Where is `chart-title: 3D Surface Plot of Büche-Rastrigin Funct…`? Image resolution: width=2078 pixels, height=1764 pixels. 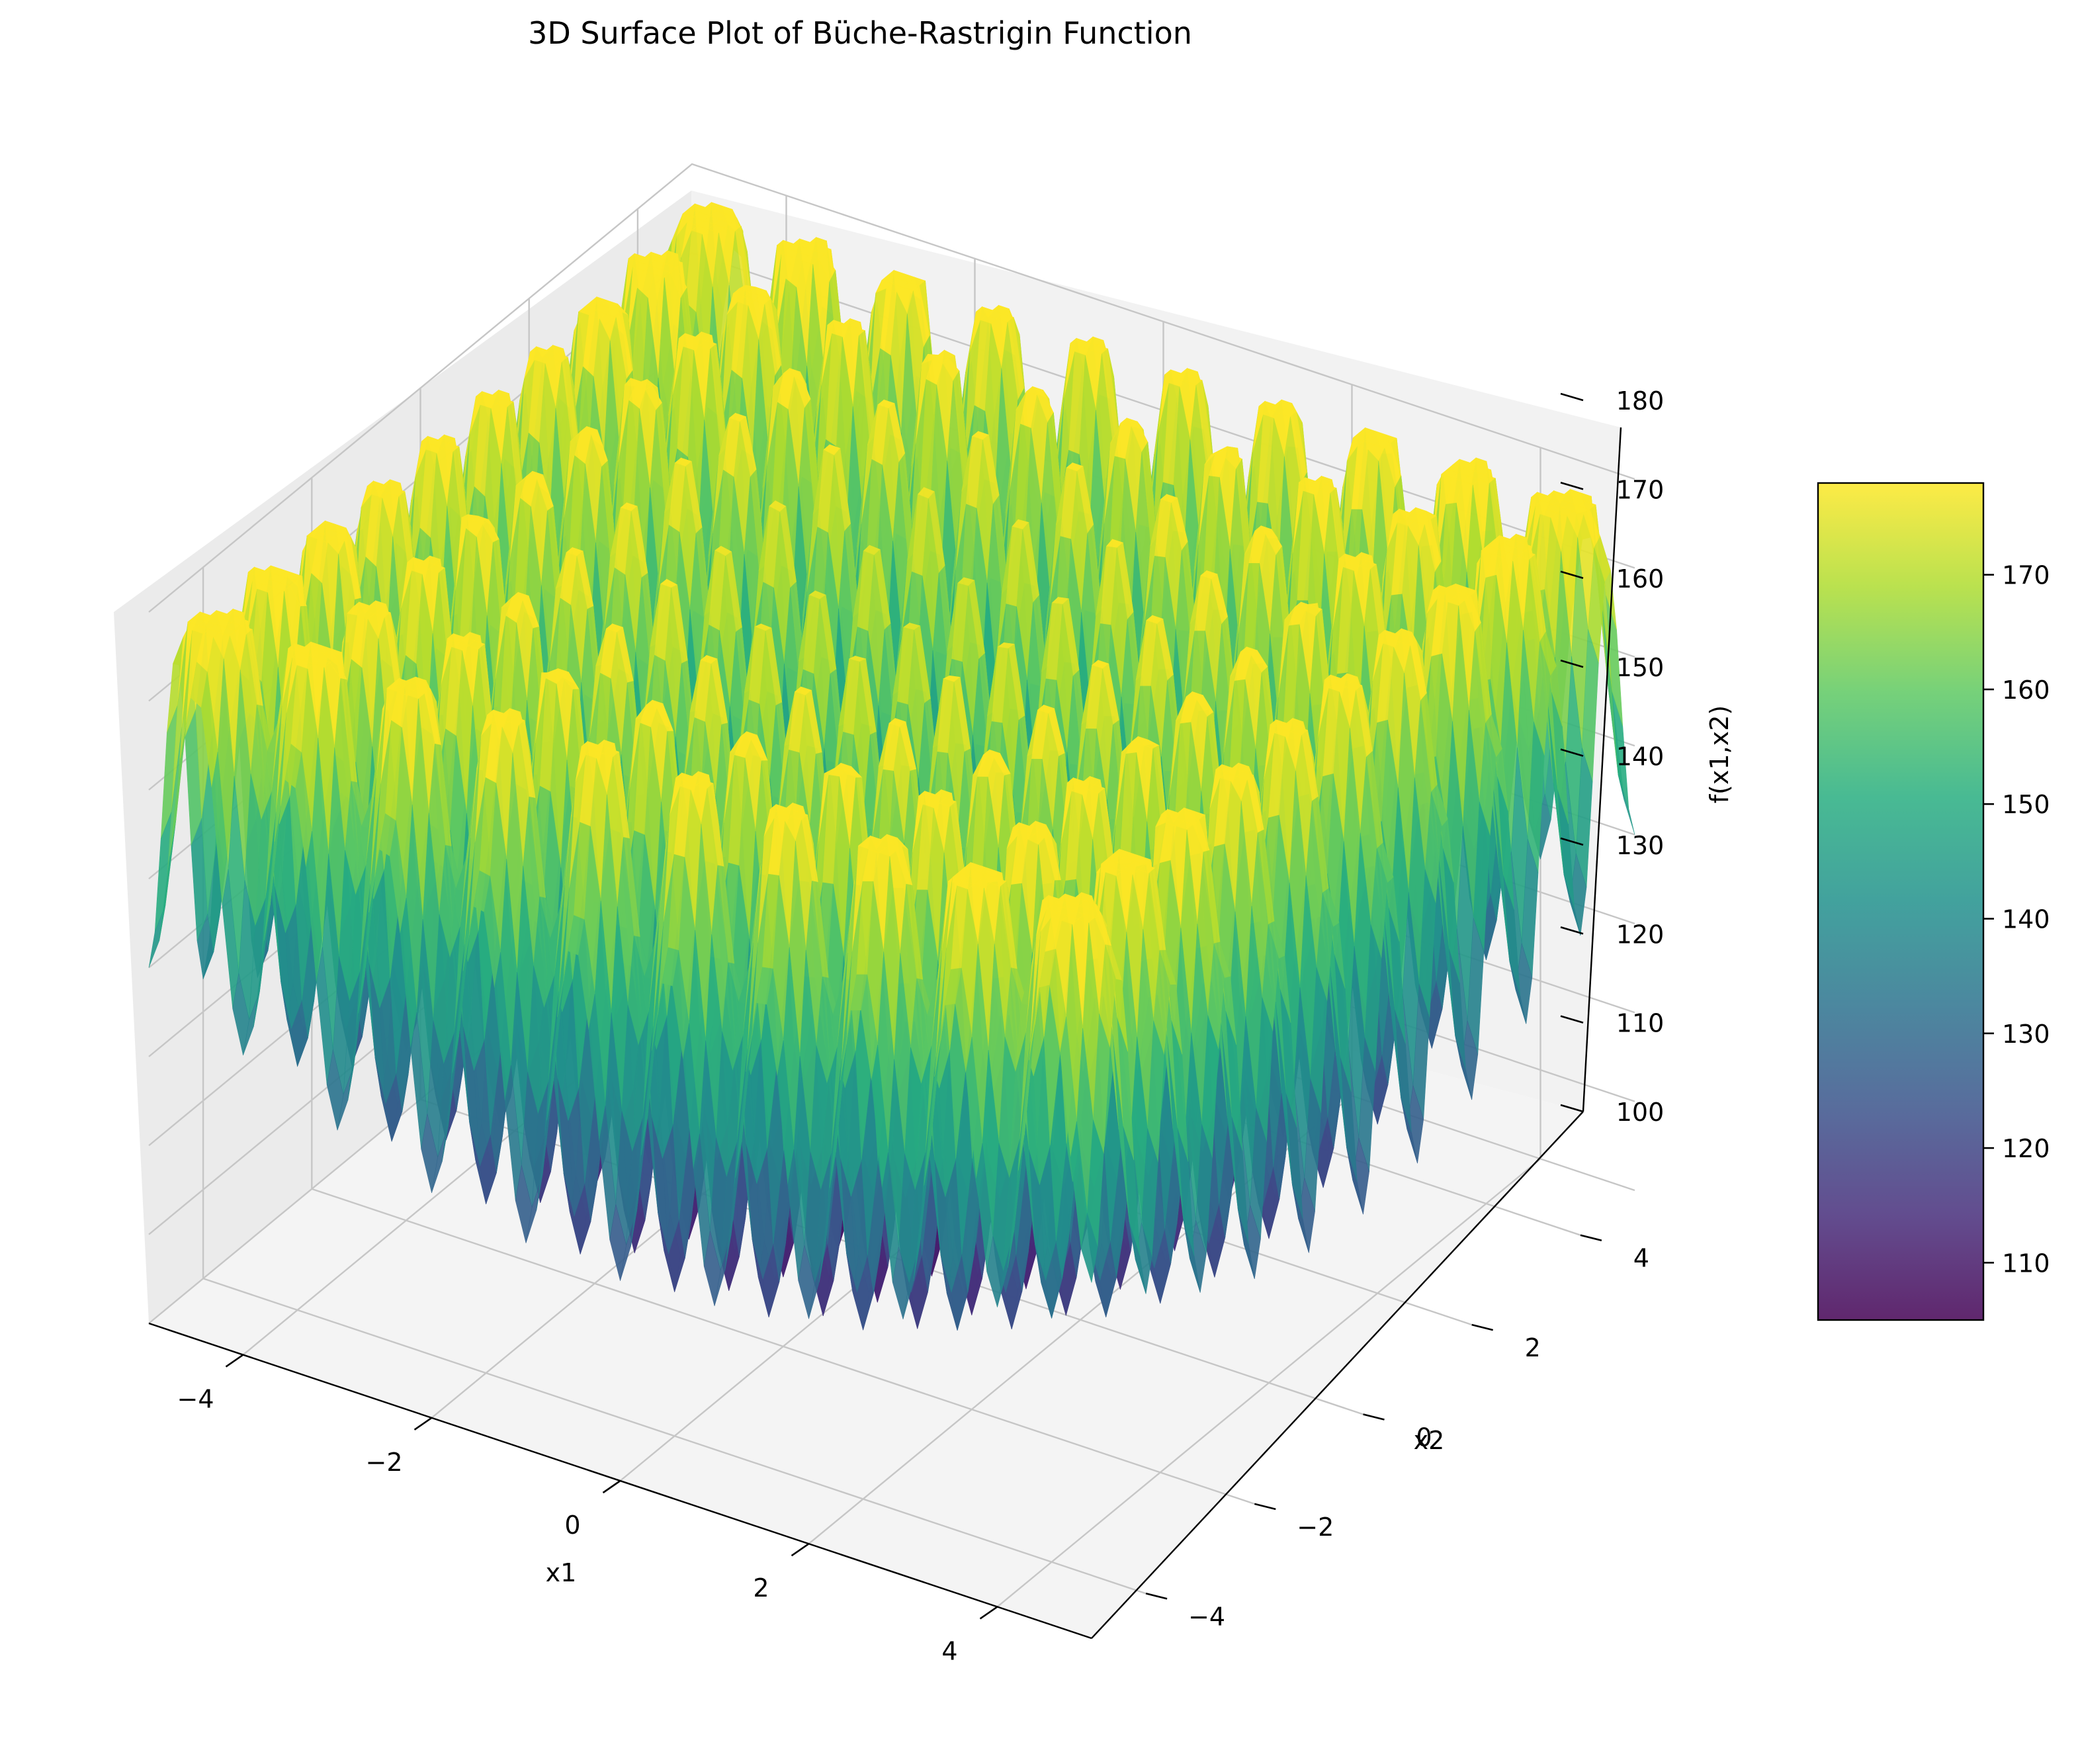
chart-title: 3D Surface Plot of Büche-Rastrigin Funct… is located at coordinates (860, 33).